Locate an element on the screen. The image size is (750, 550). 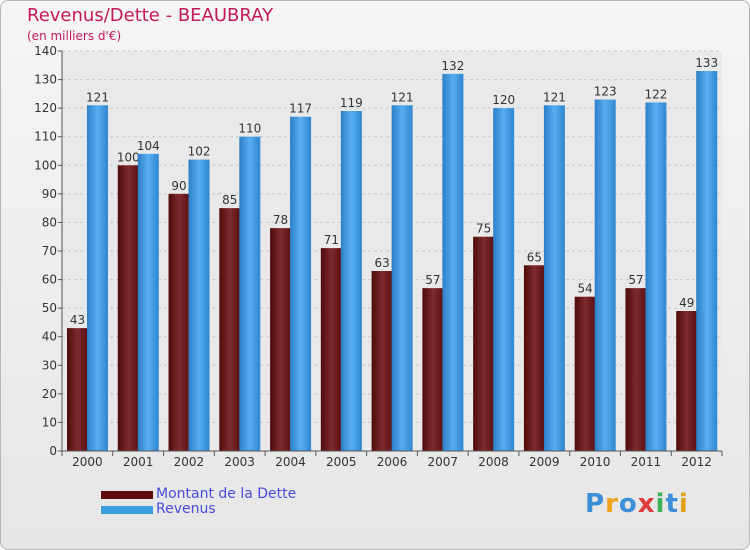
y-tick-label: 140 is located at coordinates (45, 51).